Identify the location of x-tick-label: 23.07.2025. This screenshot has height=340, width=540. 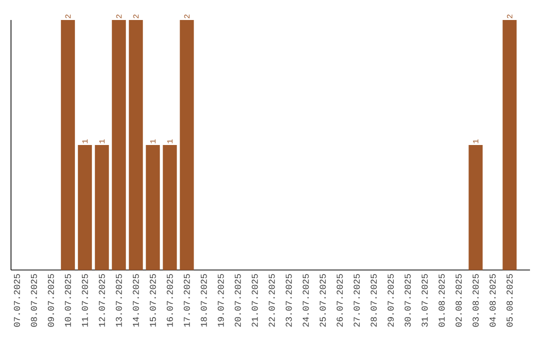
(289, 300).